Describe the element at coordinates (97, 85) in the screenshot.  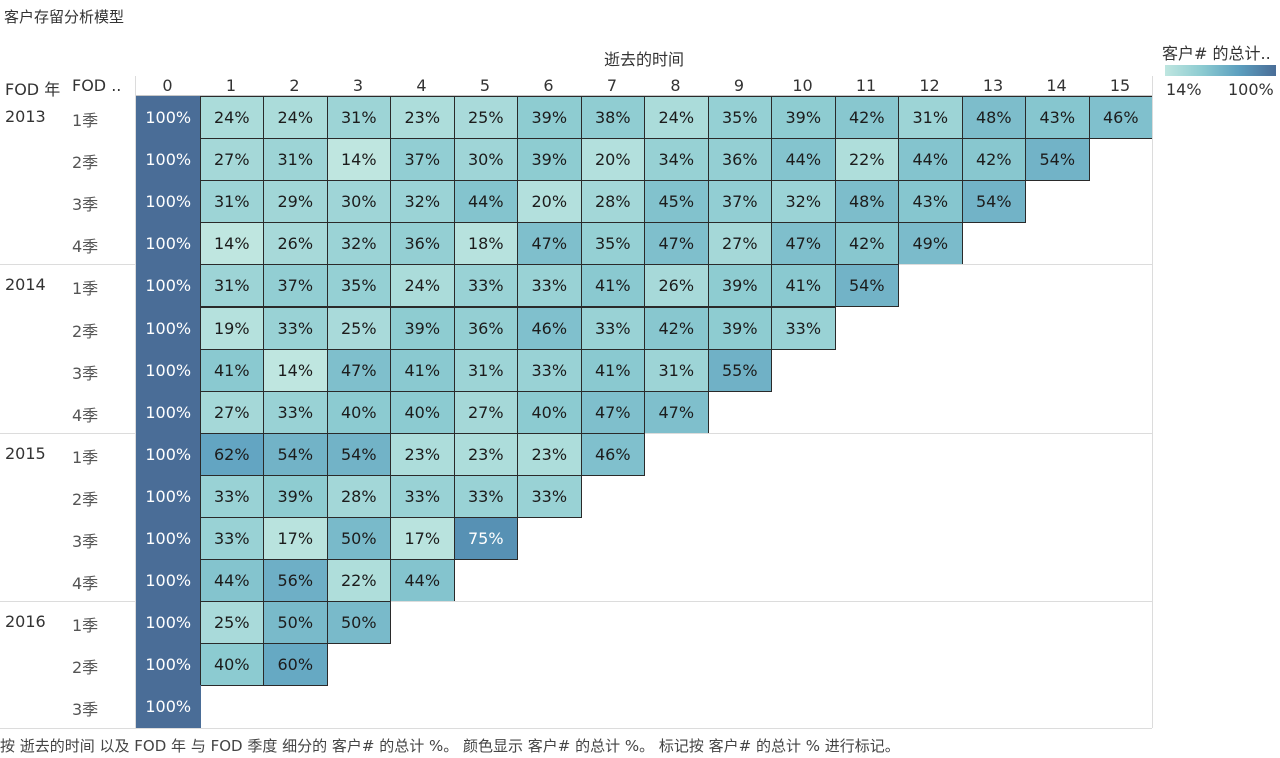
I see `row-header-quarter: FOD ..` at that location.